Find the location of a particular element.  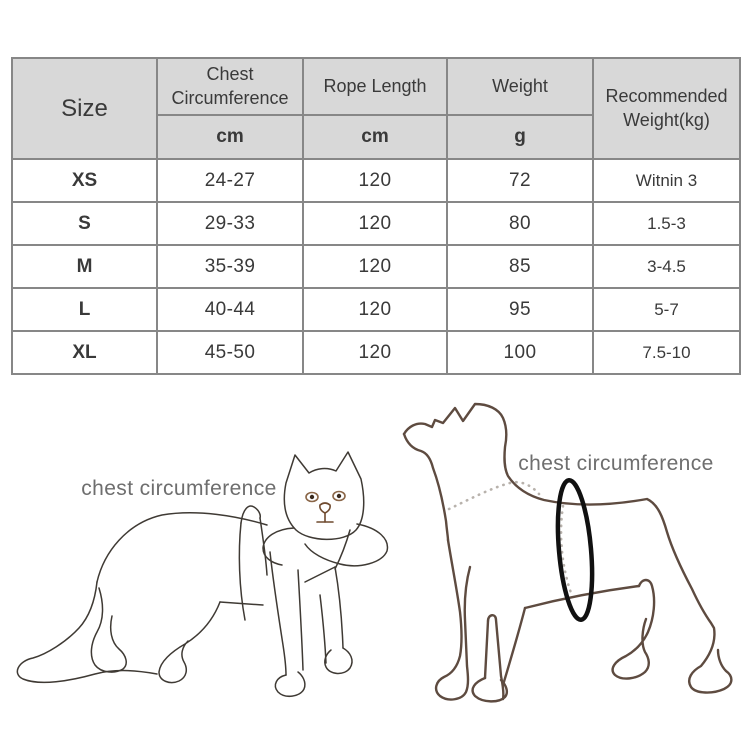

dog-jaw-chest is located at coordinates (426, 487).